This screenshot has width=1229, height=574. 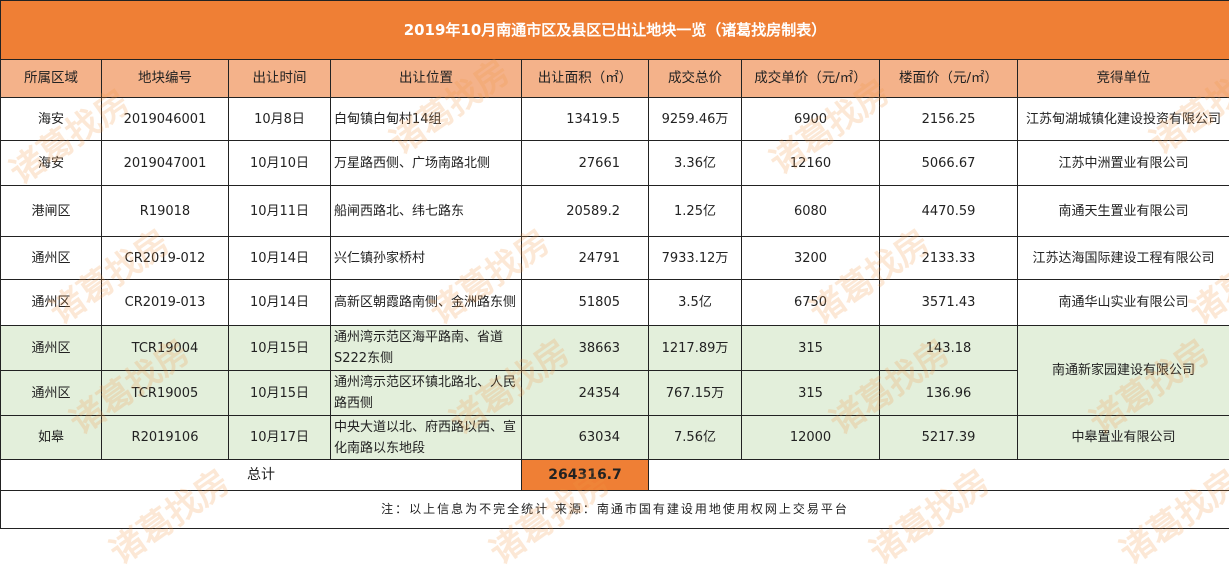 I want to click on cell-floor: 136.96, so click(x=949, y=393).